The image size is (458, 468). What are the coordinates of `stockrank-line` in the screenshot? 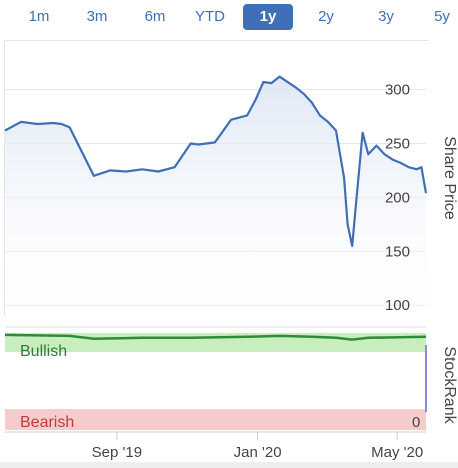 It's located at (215, 337).